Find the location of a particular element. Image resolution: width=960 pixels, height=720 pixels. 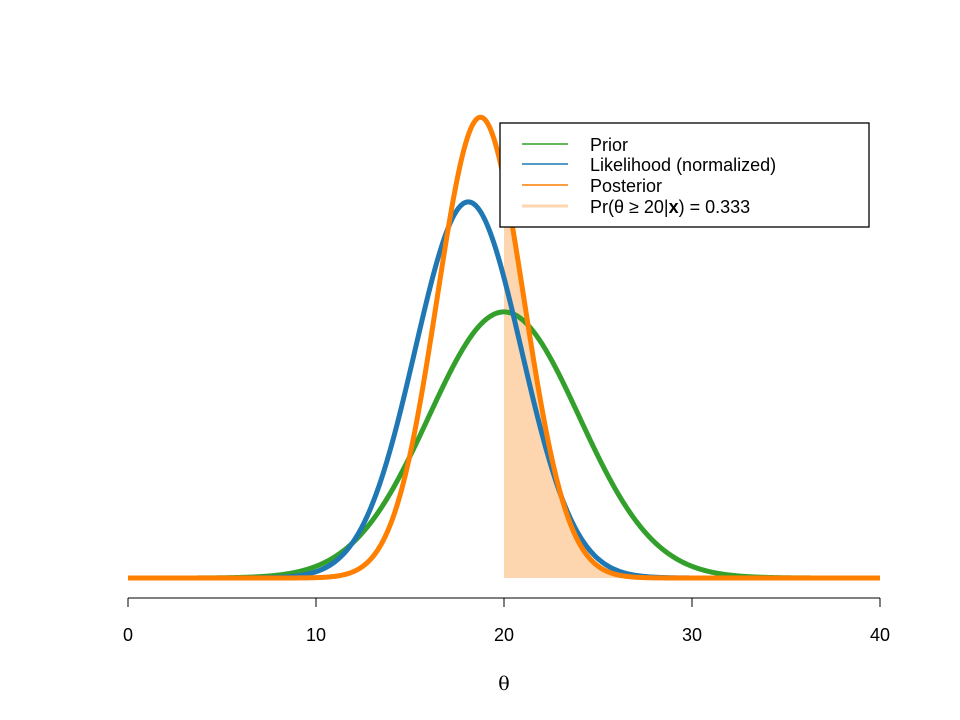

x-axis: 0 10 20 30 40 is located at coordinates (506, 621).